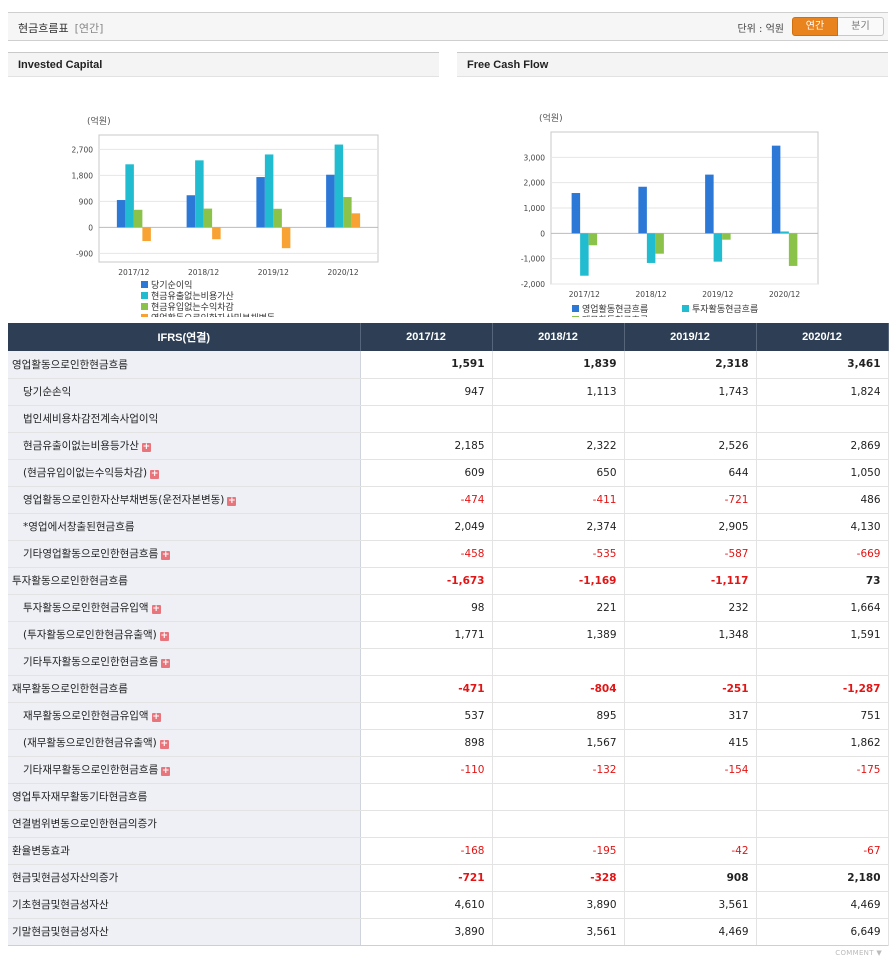 This screenshot has height=973, width=894. What do you see at coordinates (184, 743) in the screenshot?
I see `row-label: (재무활동으로인한현금유출액) +` at bounding box center [184, 743].